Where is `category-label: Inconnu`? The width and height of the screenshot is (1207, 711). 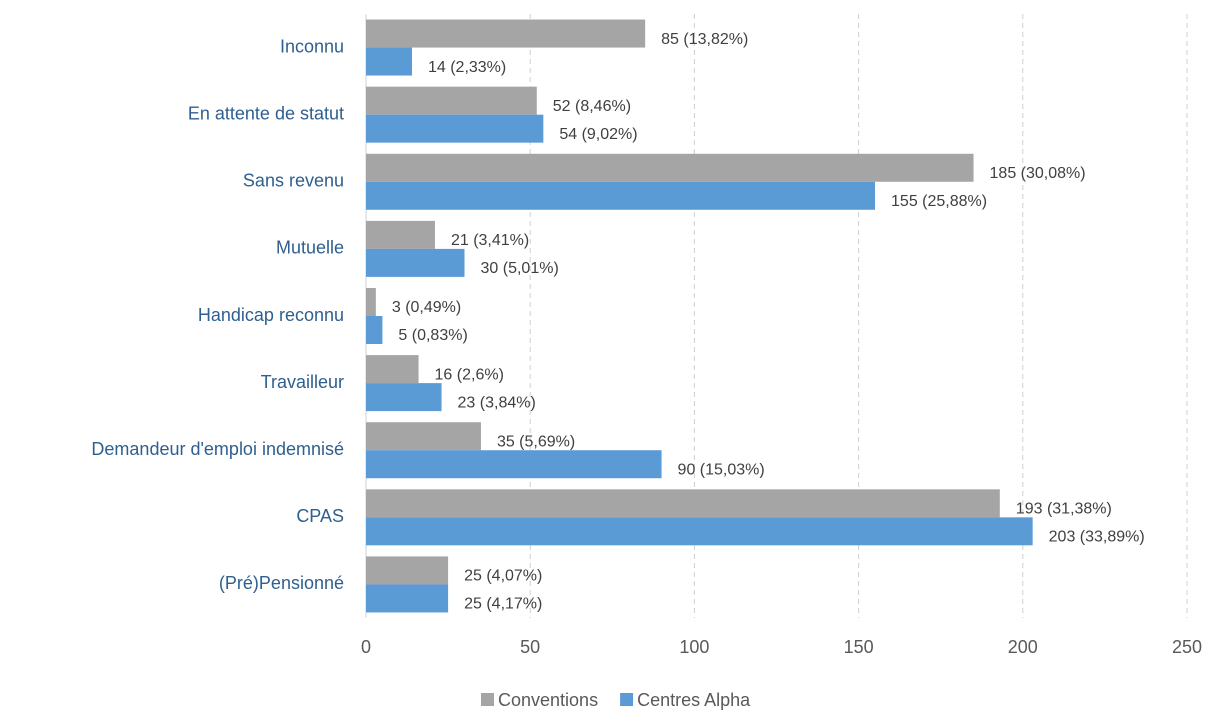 category-label: Inconnu is located at coordinates (312, 46).